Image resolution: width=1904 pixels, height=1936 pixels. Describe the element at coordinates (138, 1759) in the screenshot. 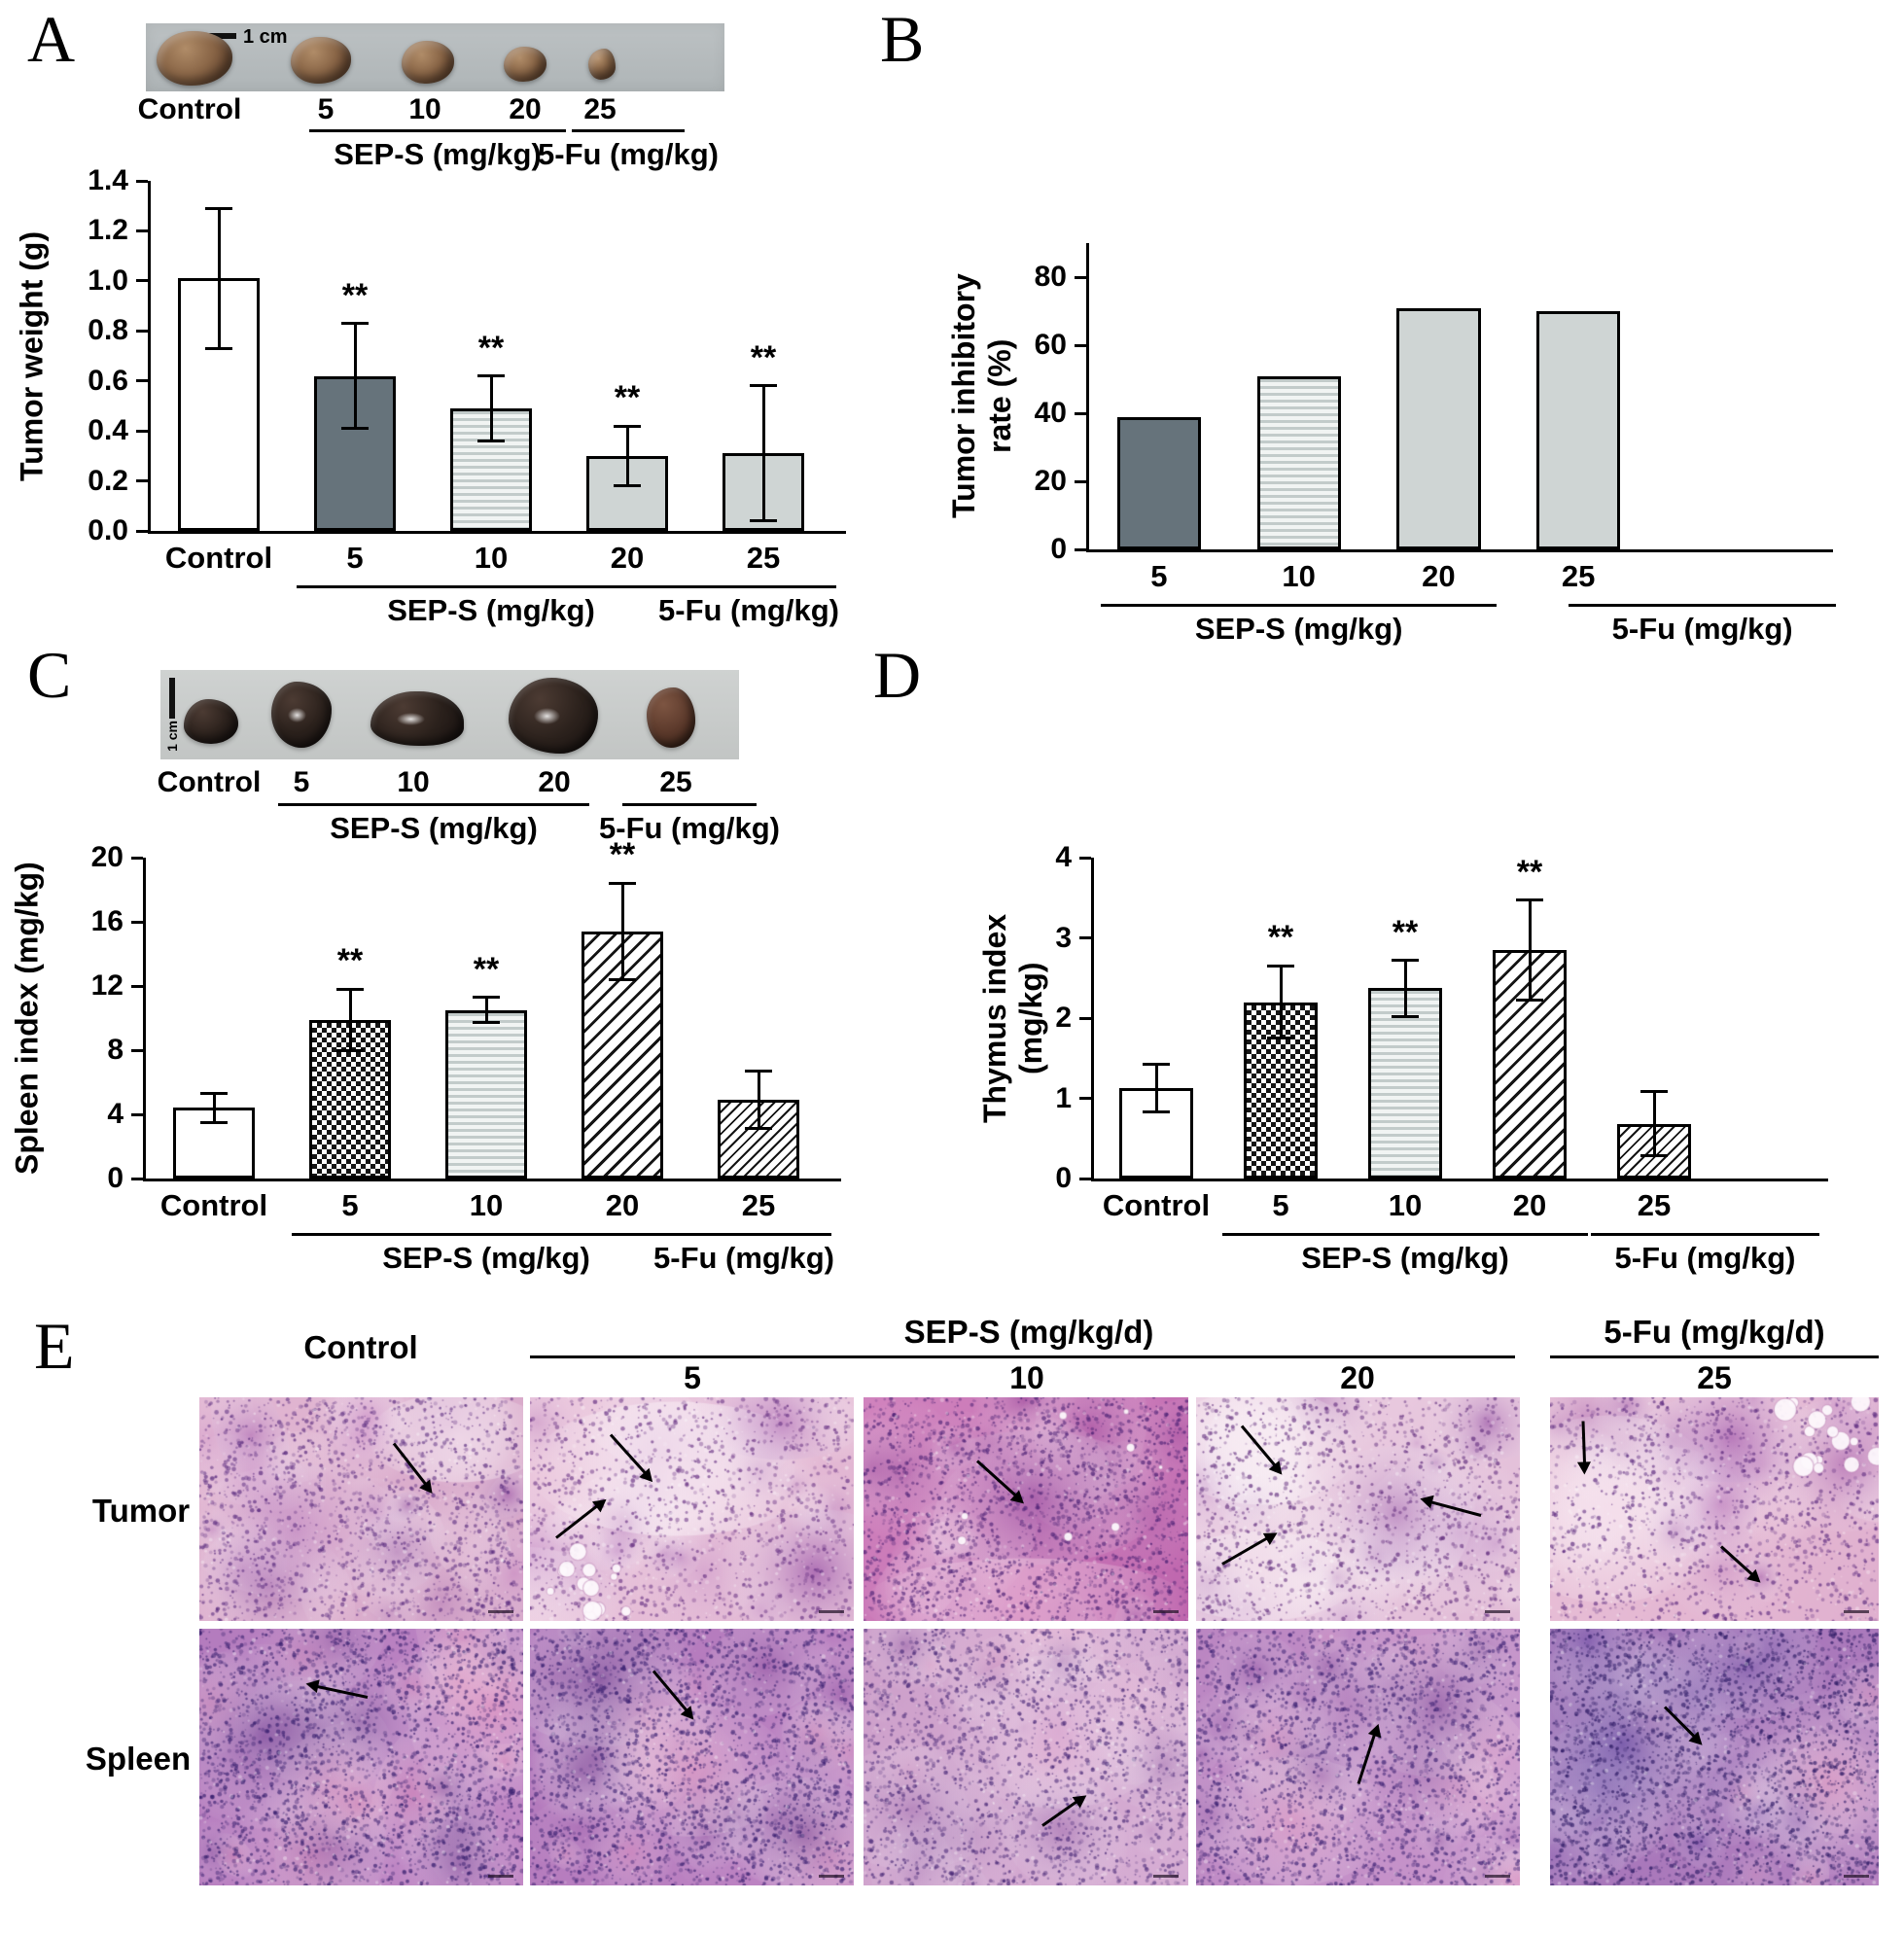

I see `e-row-label-spleen: Spleen` at that location.